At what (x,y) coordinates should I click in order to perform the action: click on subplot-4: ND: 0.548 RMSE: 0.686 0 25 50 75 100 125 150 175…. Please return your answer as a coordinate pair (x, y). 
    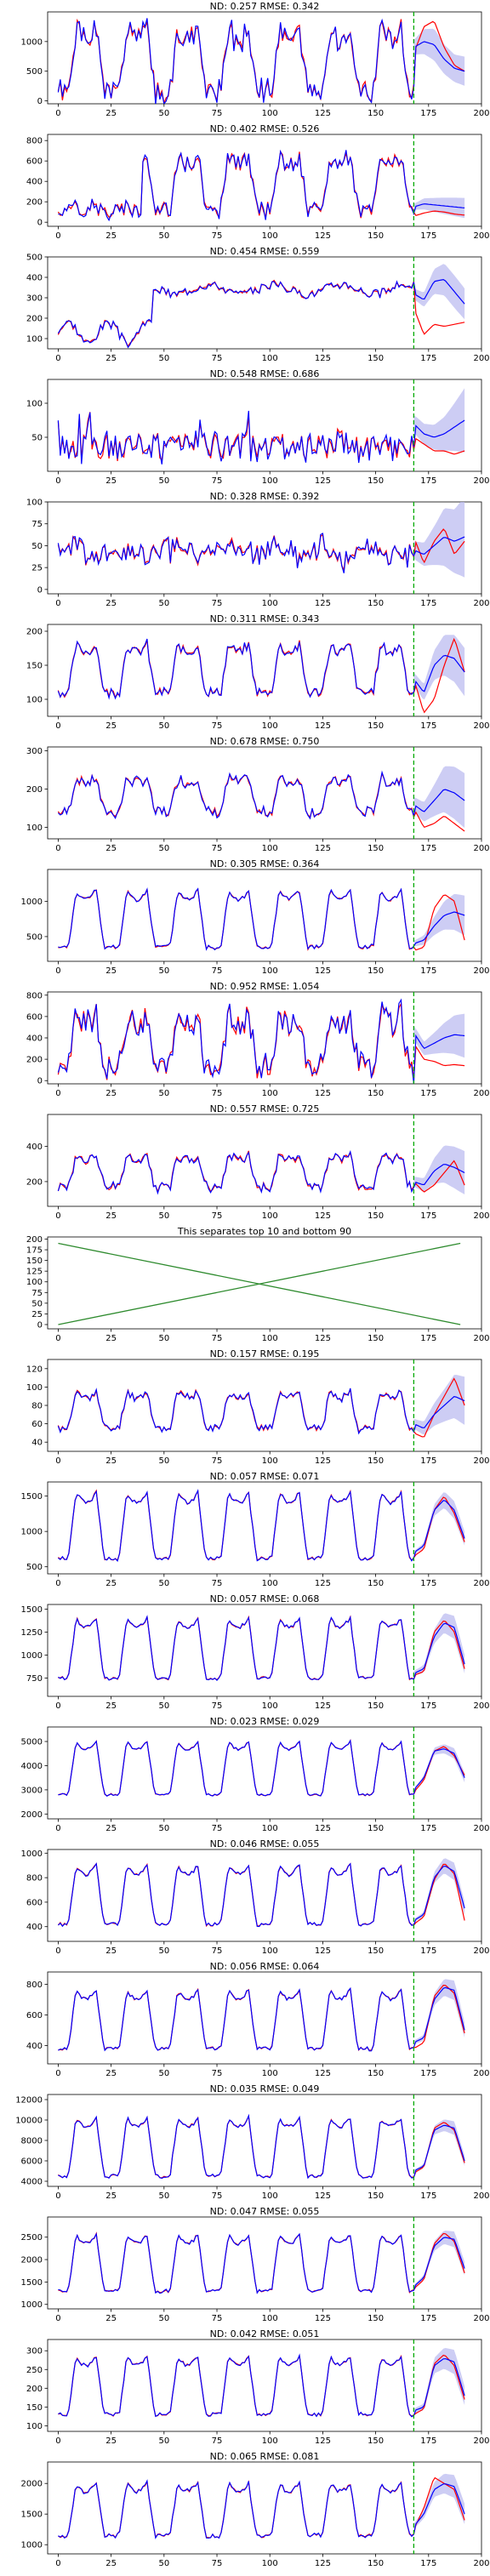
    Looking at the image, I should click on (258, 427).